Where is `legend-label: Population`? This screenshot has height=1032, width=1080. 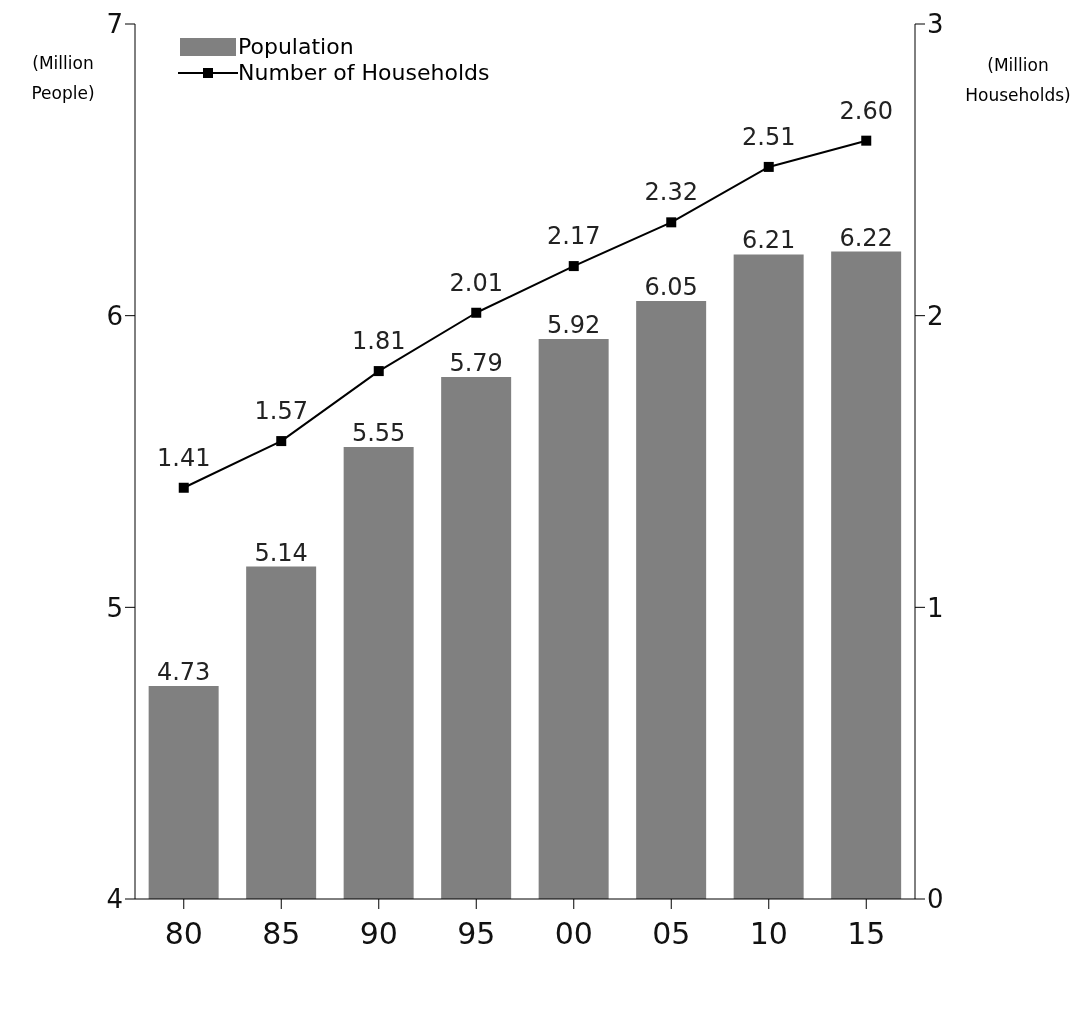 legend-label: Population is located at coordinates (296, 47).